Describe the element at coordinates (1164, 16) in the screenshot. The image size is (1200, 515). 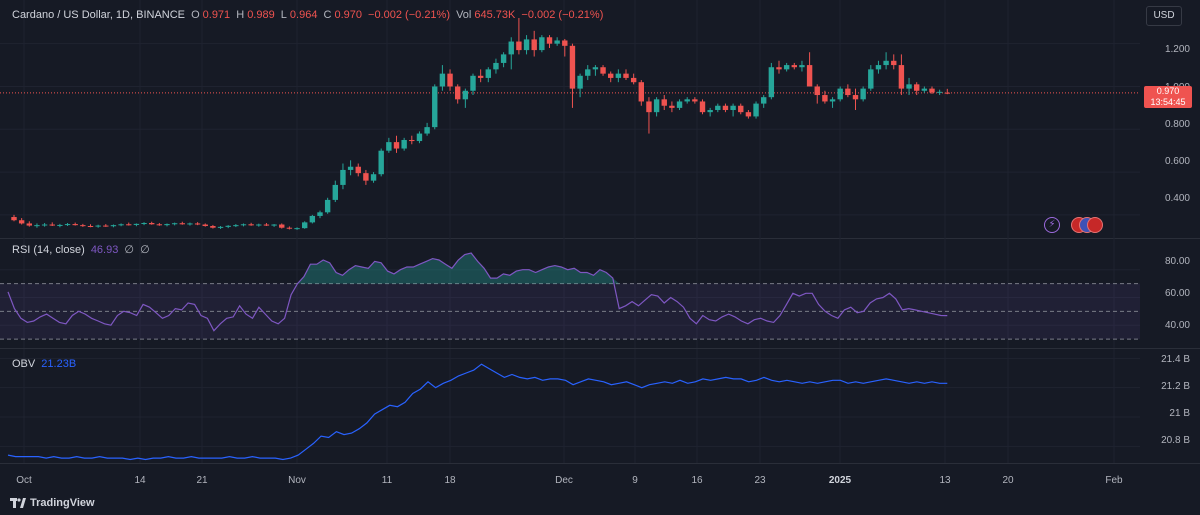
I see `currency-button: USD` at that location.